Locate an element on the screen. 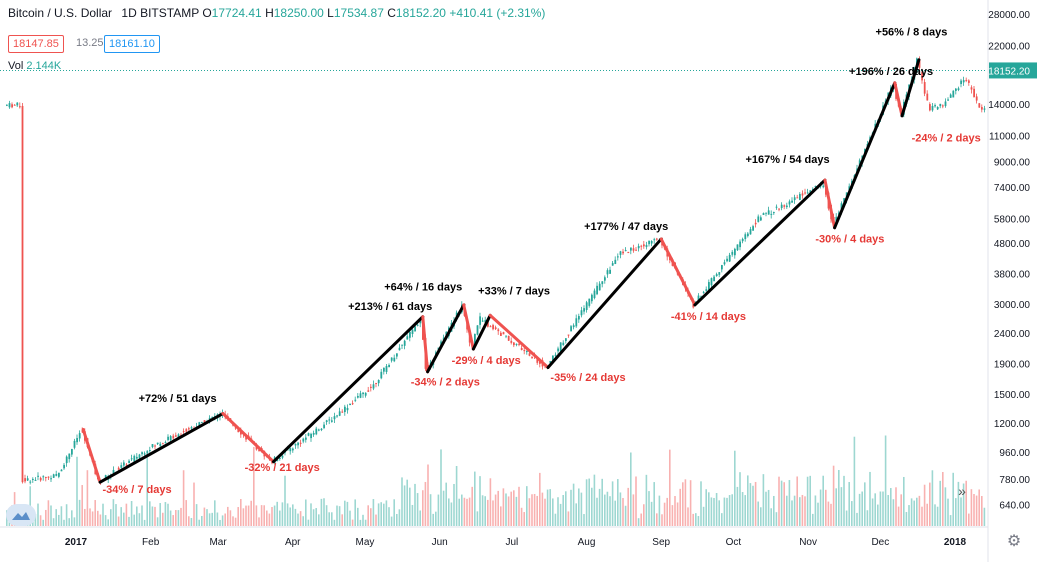  gear-icon: ⚙ is located at coordinates (1014, 541).